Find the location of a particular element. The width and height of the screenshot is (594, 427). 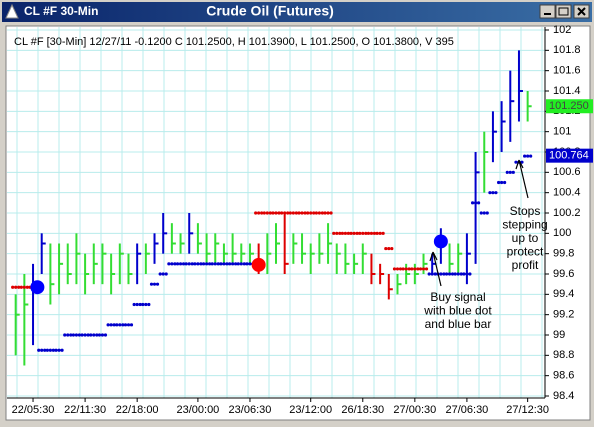

y-tick-label: 98.8 is located at coordinates (563, 355).